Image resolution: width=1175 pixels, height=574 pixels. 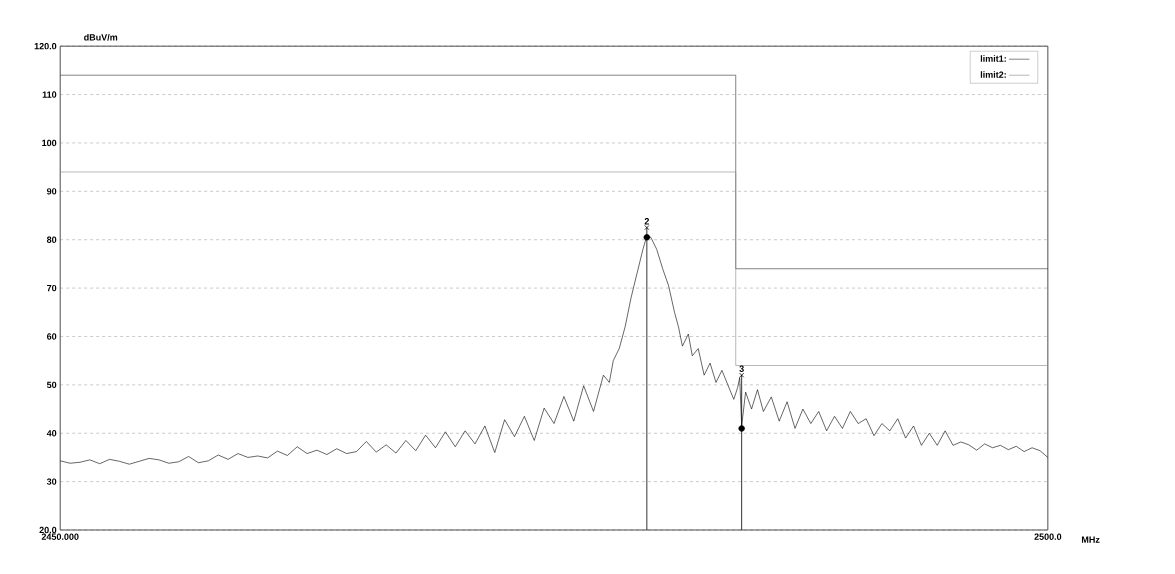 I want to click on y-tick-label: 60, so click(x=51, y=336).